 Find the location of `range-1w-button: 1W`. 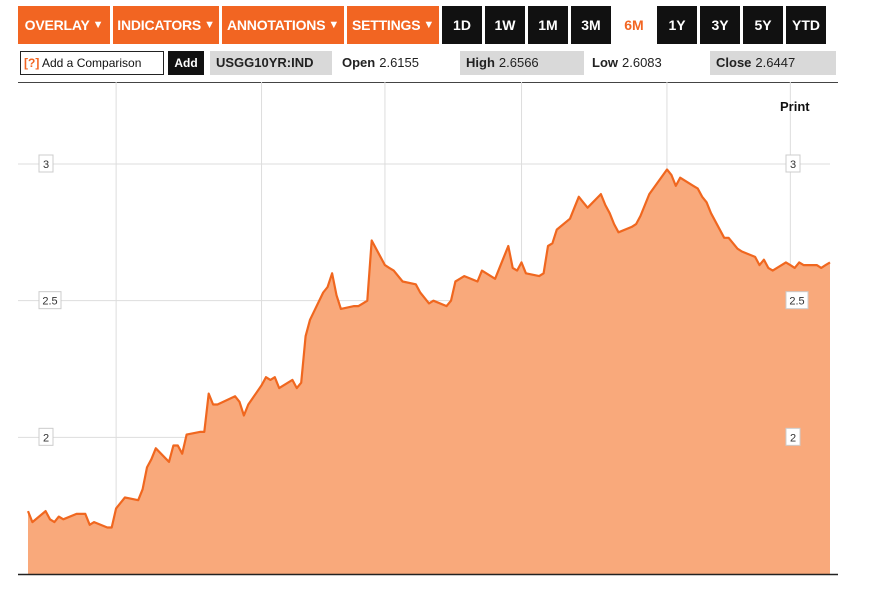

range-1w-button: 1W is located at coordinates (505, 25).